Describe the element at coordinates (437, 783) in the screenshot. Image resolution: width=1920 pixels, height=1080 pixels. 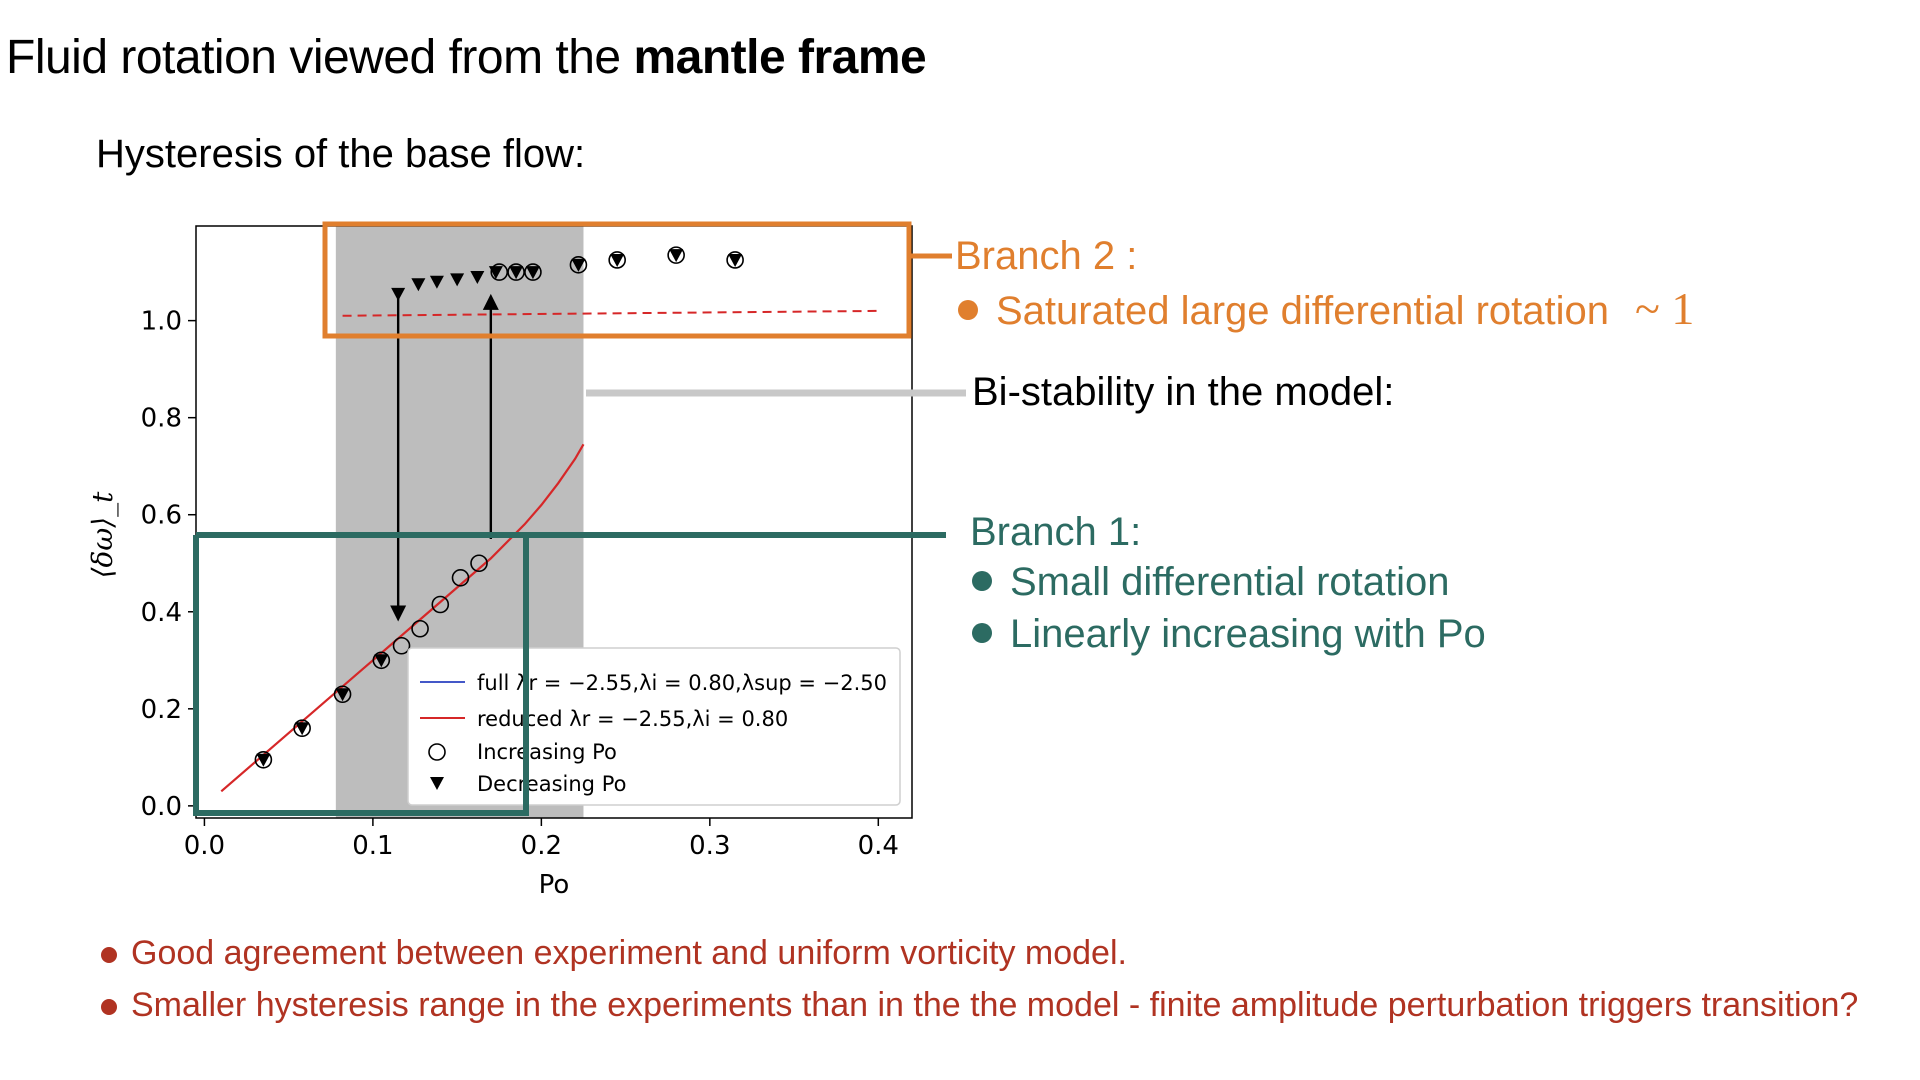
I see `legend-swatch-decreasing` at that location.